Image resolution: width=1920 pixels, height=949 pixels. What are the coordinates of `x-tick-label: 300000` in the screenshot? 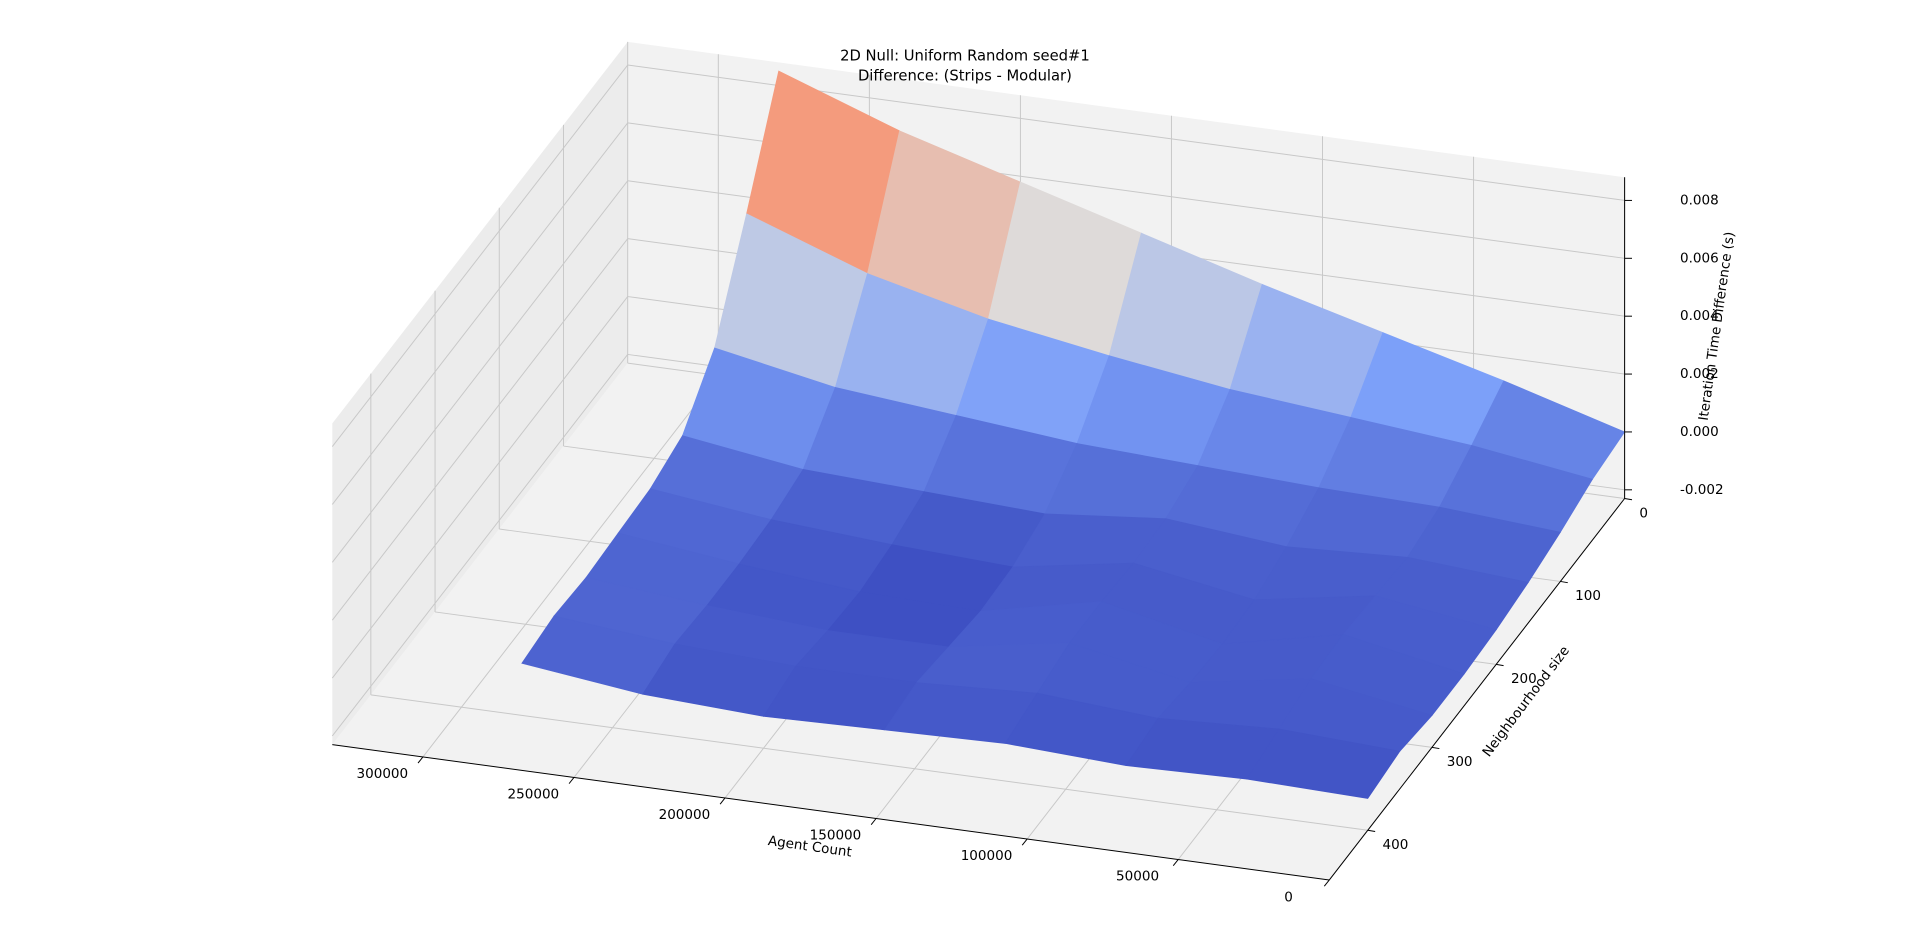 It's located at (383, 774).